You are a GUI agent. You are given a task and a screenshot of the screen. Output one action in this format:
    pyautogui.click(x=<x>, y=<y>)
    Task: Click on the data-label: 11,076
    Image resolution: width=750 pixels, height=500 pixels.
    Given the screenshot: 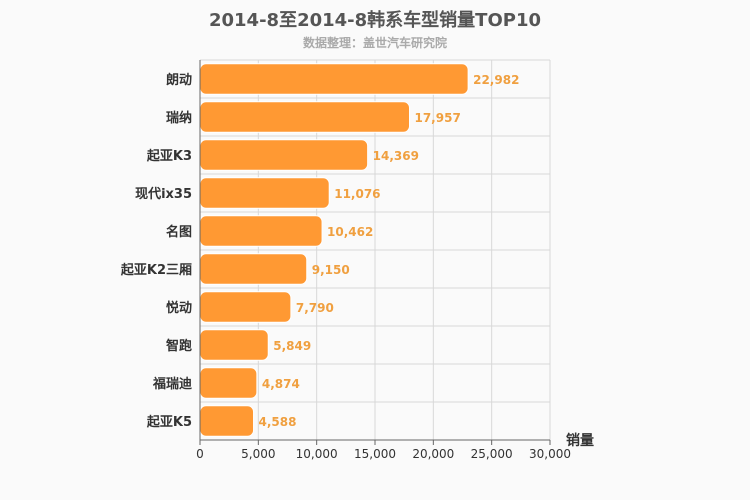 What is the action you would take?
    pyautogui.click(x=357, y=194)
    